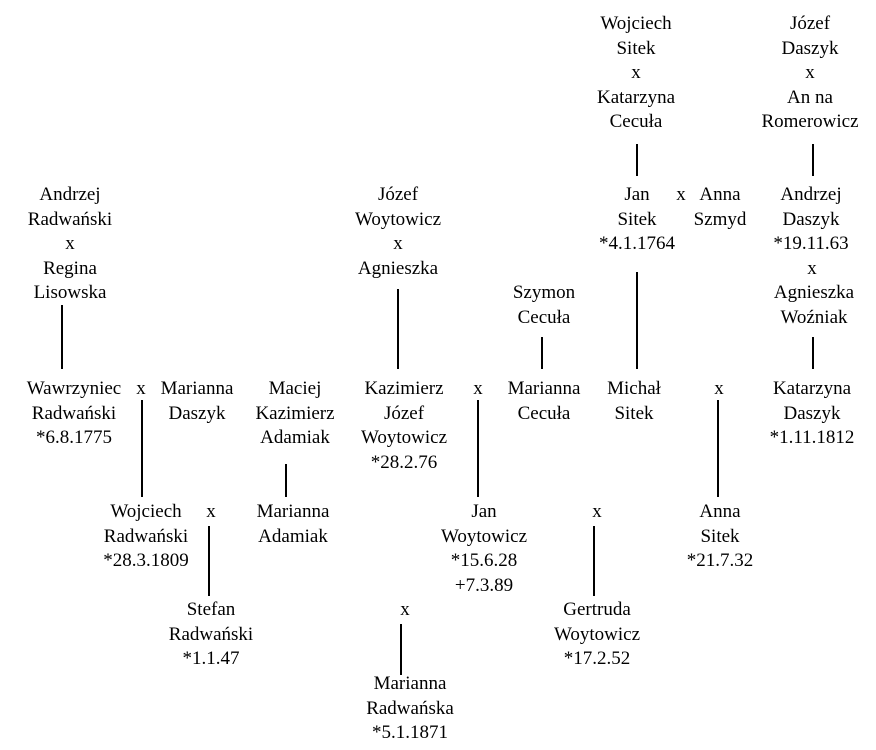 Image resolution: width=876 pixels, height=750 pixels. What do you see at coordinates (720, 536) in the screenshot?
I see `person-anna-sitek: Anna Sitek *21.7.32` at bounding box center [720, 536].